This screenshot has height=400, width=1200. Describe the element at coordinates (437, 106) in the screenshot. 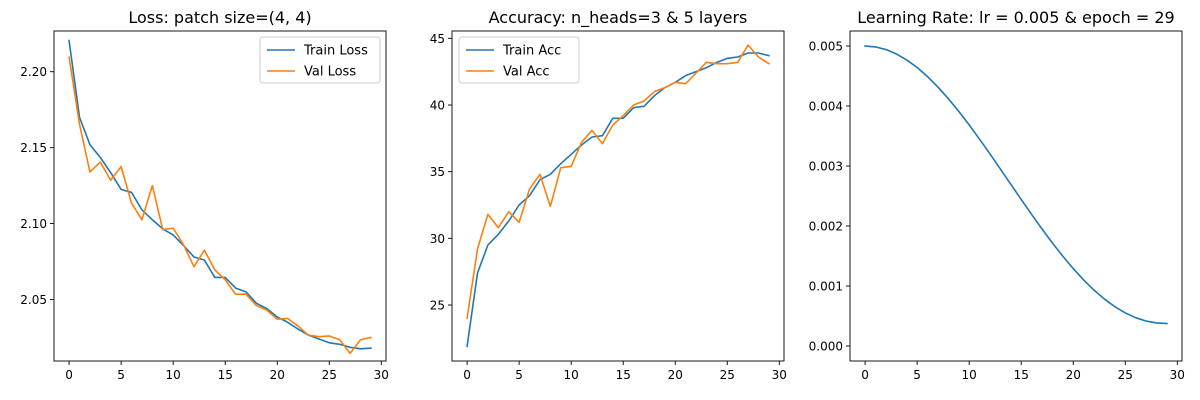

I see `y-tick-label: 40` at that location.